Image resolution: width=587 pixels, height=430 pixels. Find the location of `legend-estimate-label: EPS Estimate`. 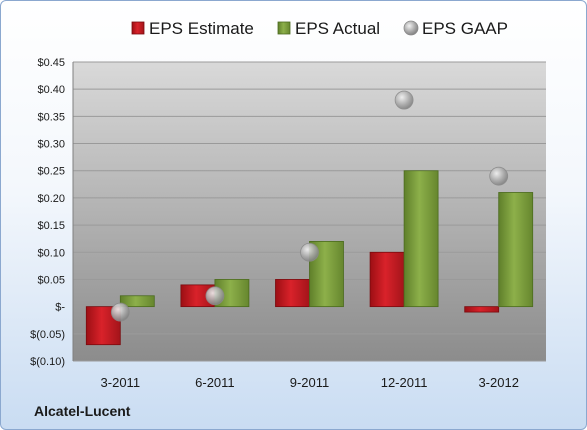

legend-estimate-label: EPS Estimate is located at coordinates (201, 28).